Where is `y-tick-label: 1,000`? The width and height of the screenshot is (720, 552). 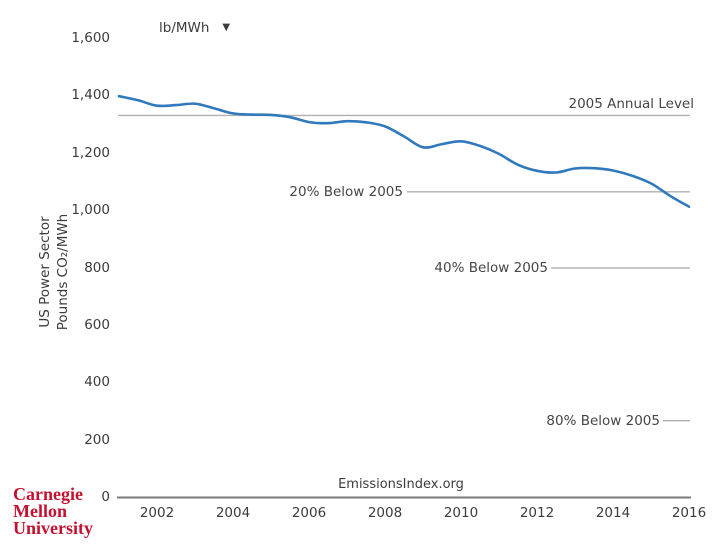
y-tick-label: 1,000 is located at coordinates (90, 210).